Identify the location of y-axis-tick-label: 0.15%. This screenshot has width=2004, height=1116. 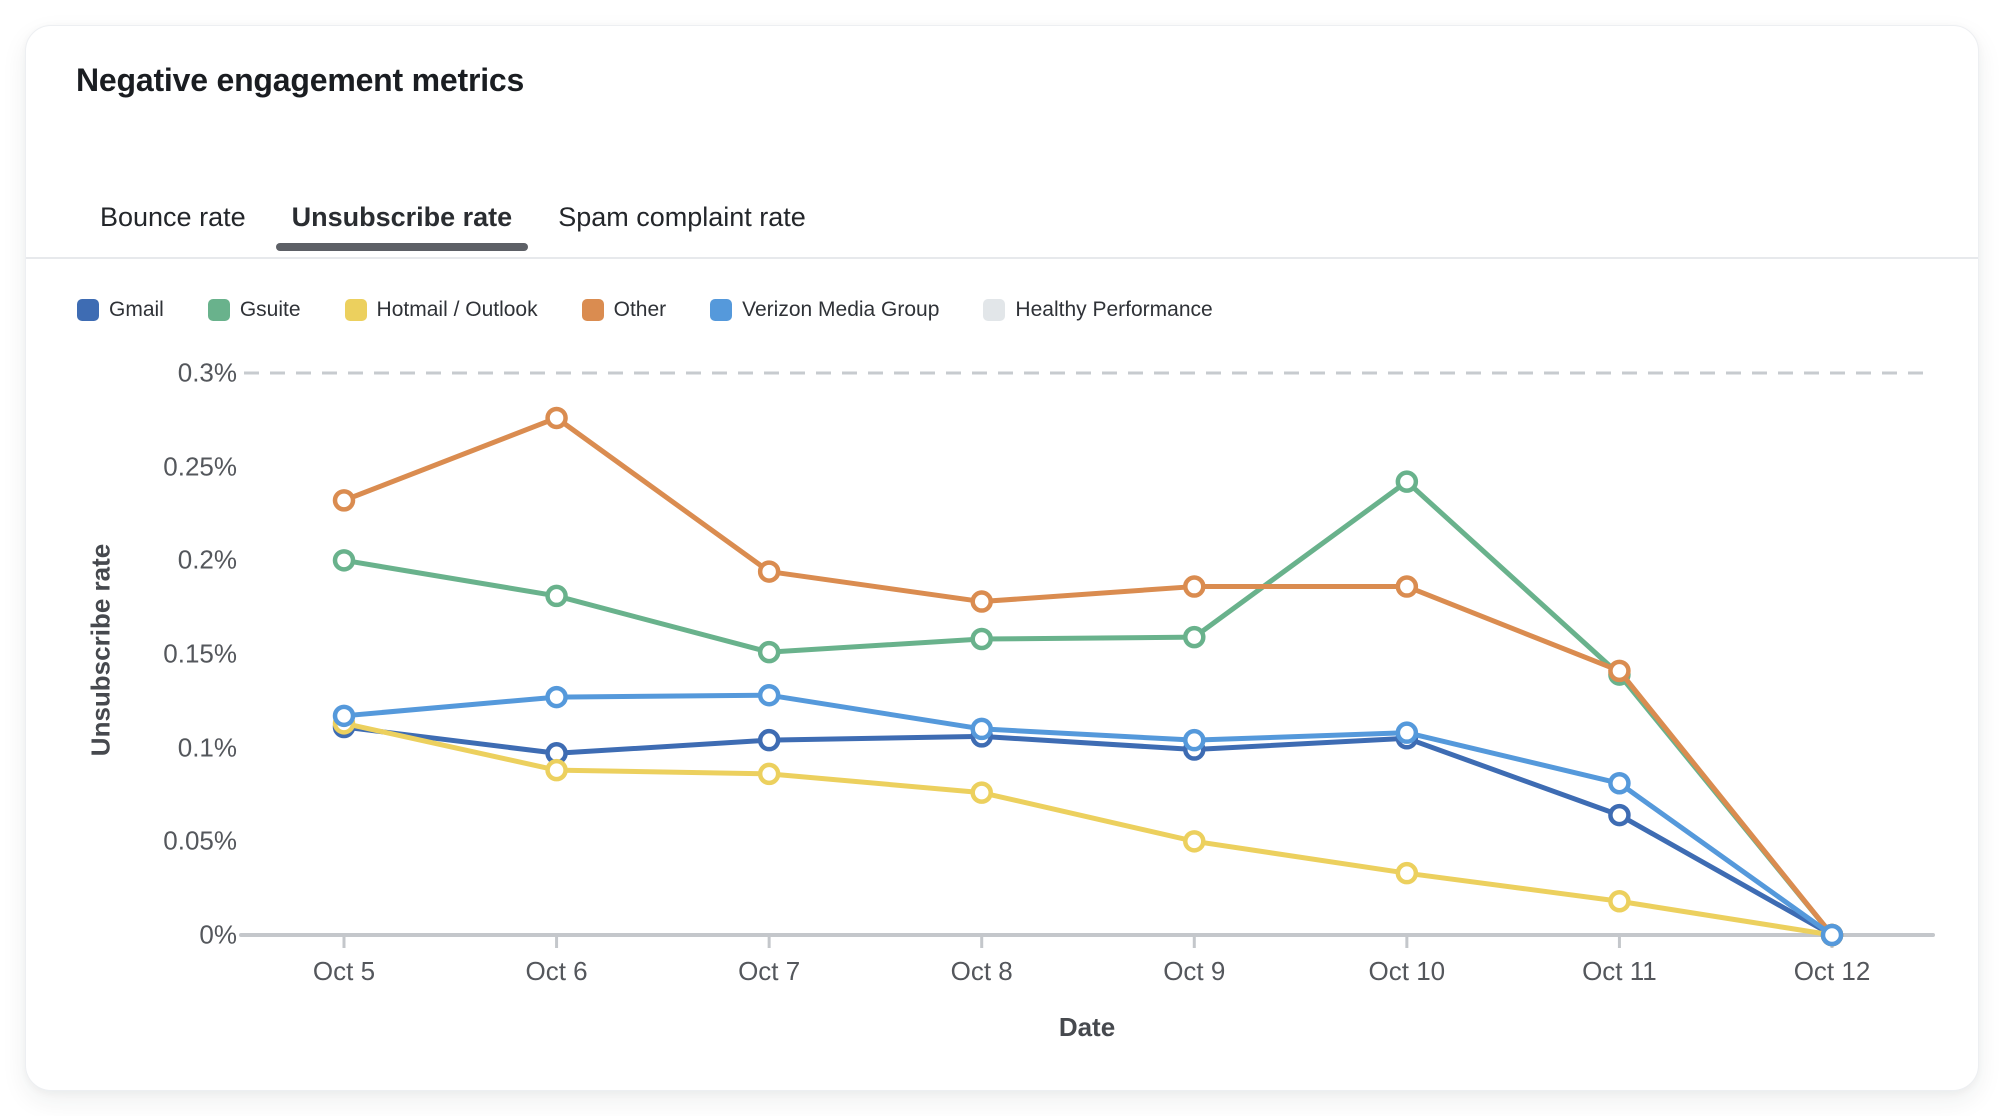
(200, 653).